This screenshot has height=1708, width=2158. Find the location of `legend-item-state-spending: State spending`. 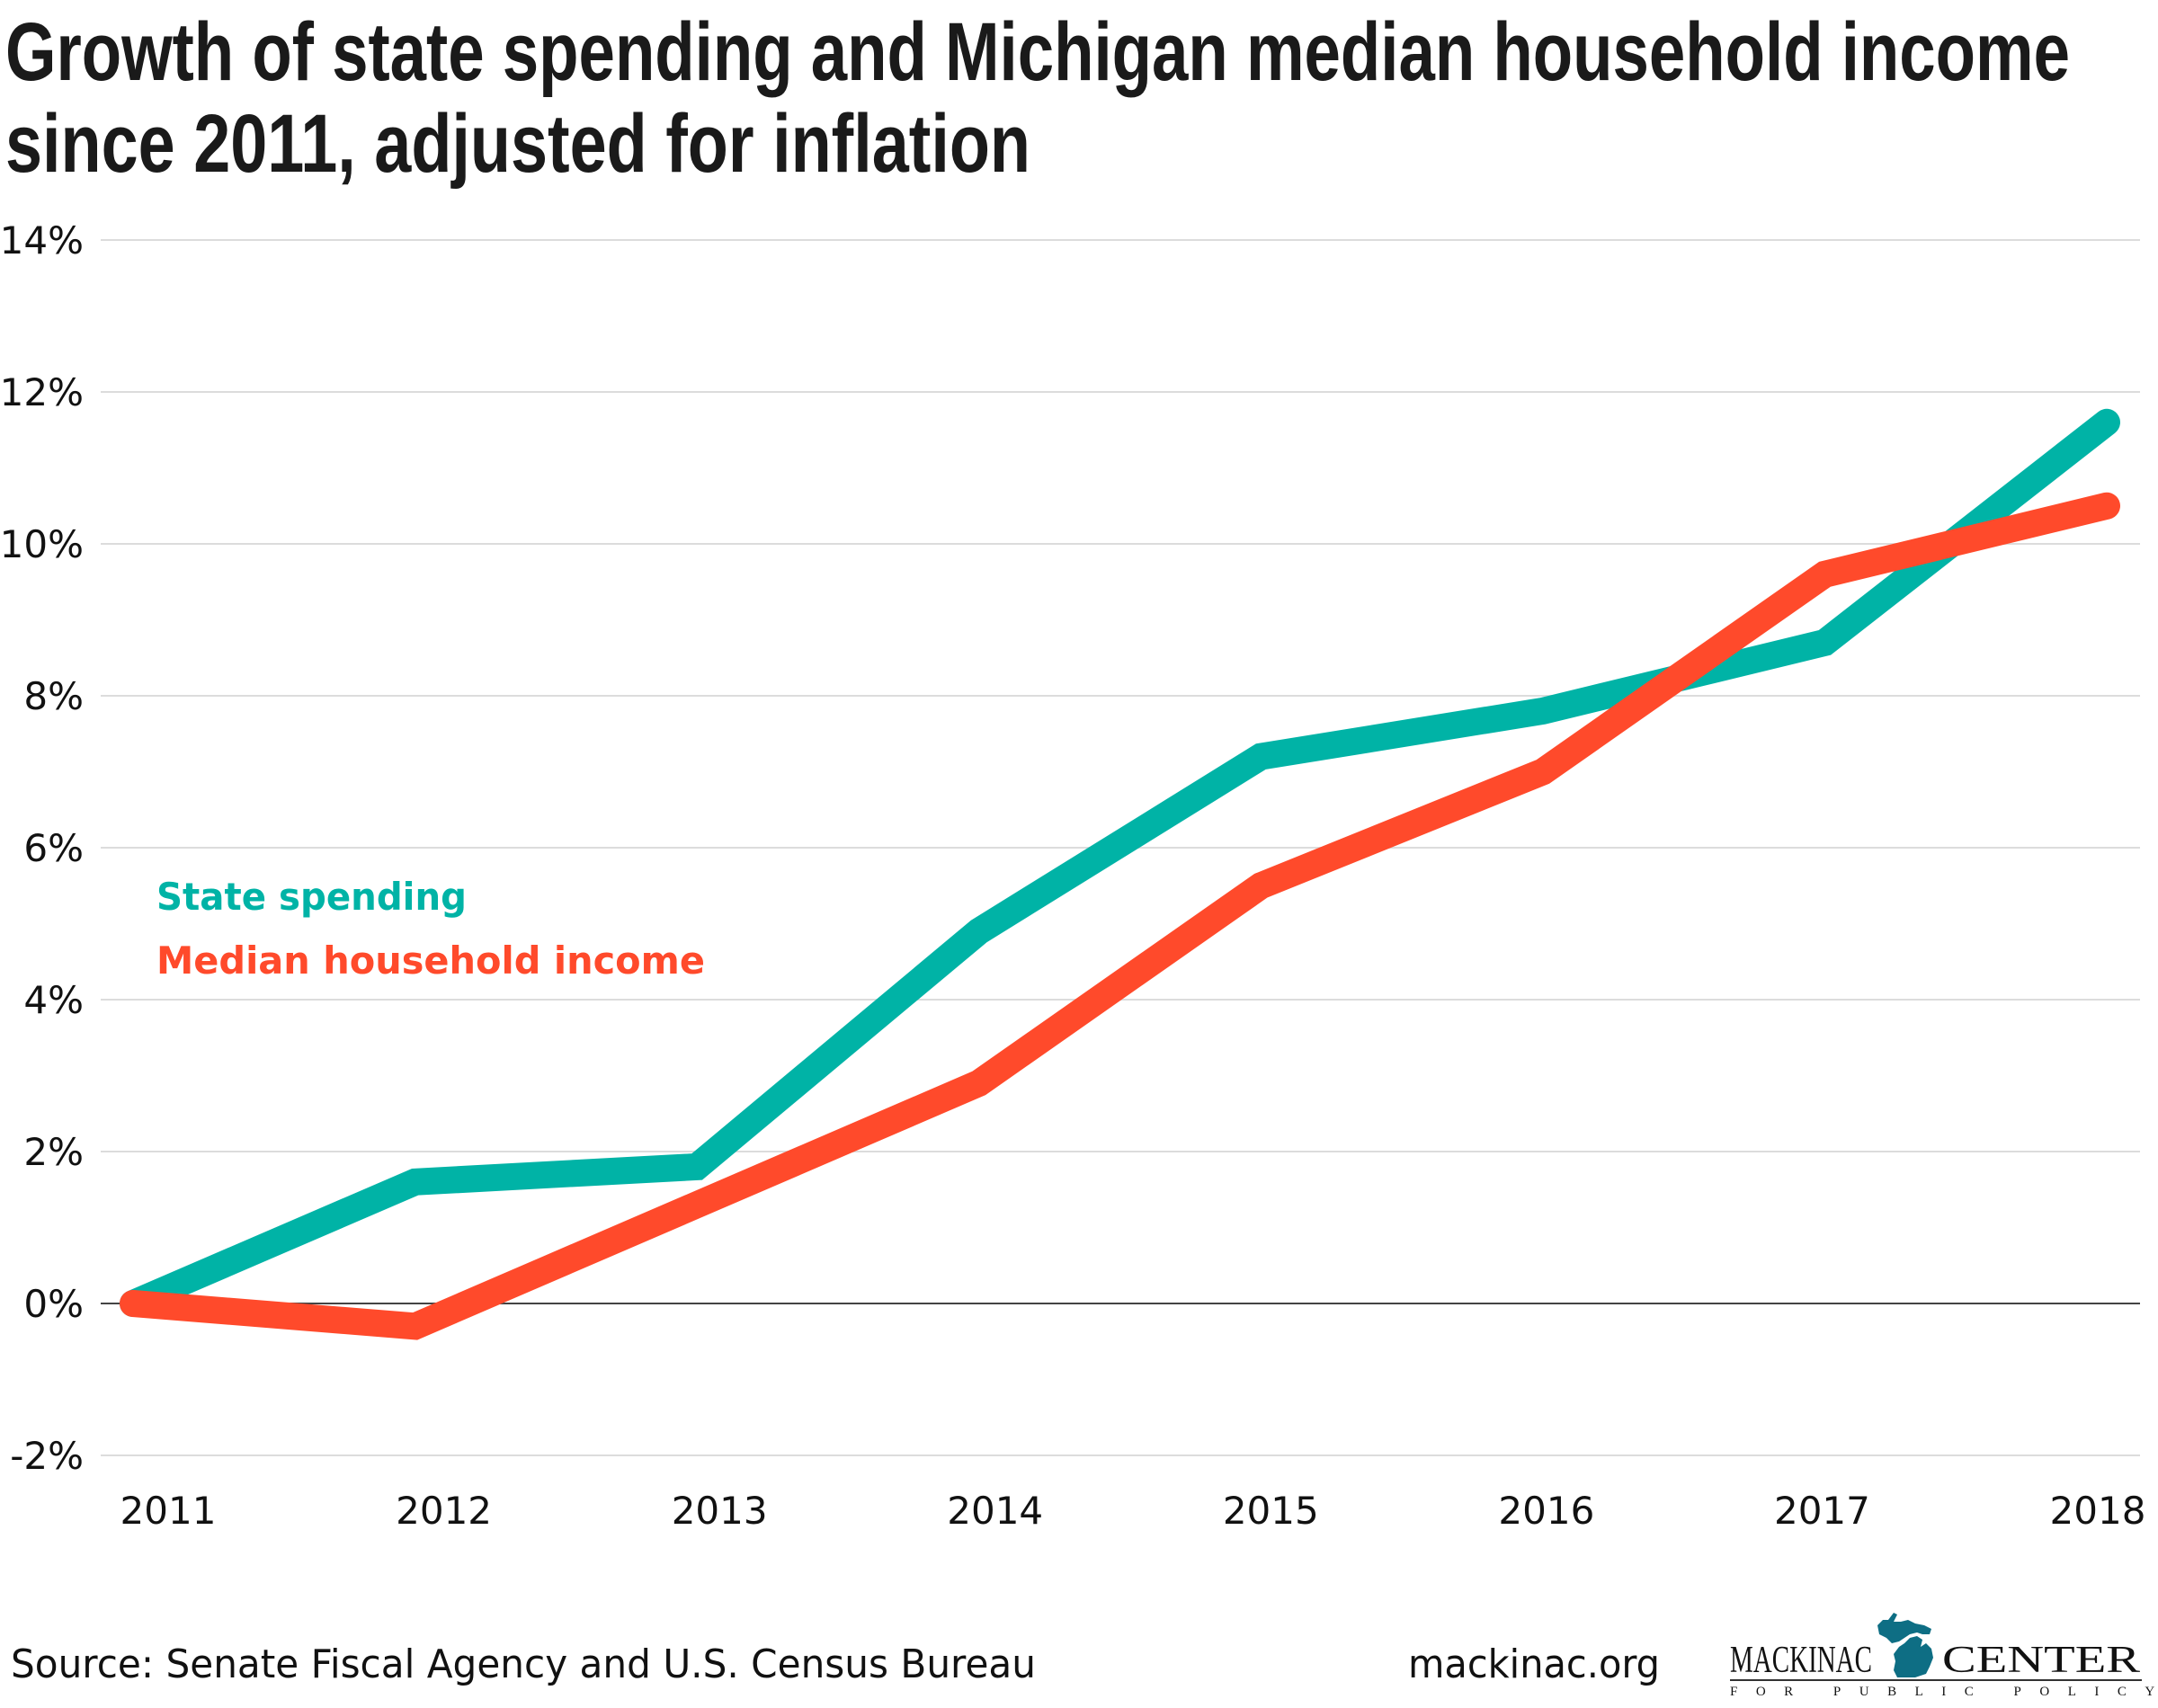

legend-item-state-spending: State spending is located at coordinates (311, 897).